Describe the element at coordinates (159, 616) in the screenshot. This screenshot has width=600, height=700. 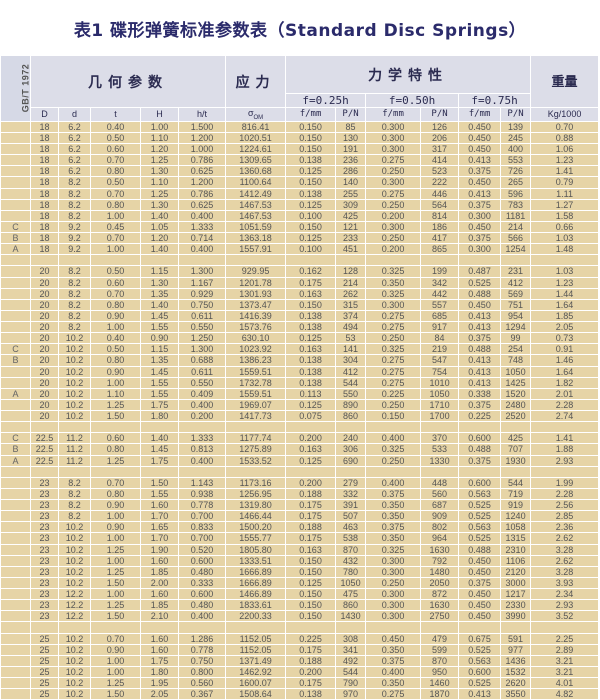
I see `table-cell: 2.10` at that location.